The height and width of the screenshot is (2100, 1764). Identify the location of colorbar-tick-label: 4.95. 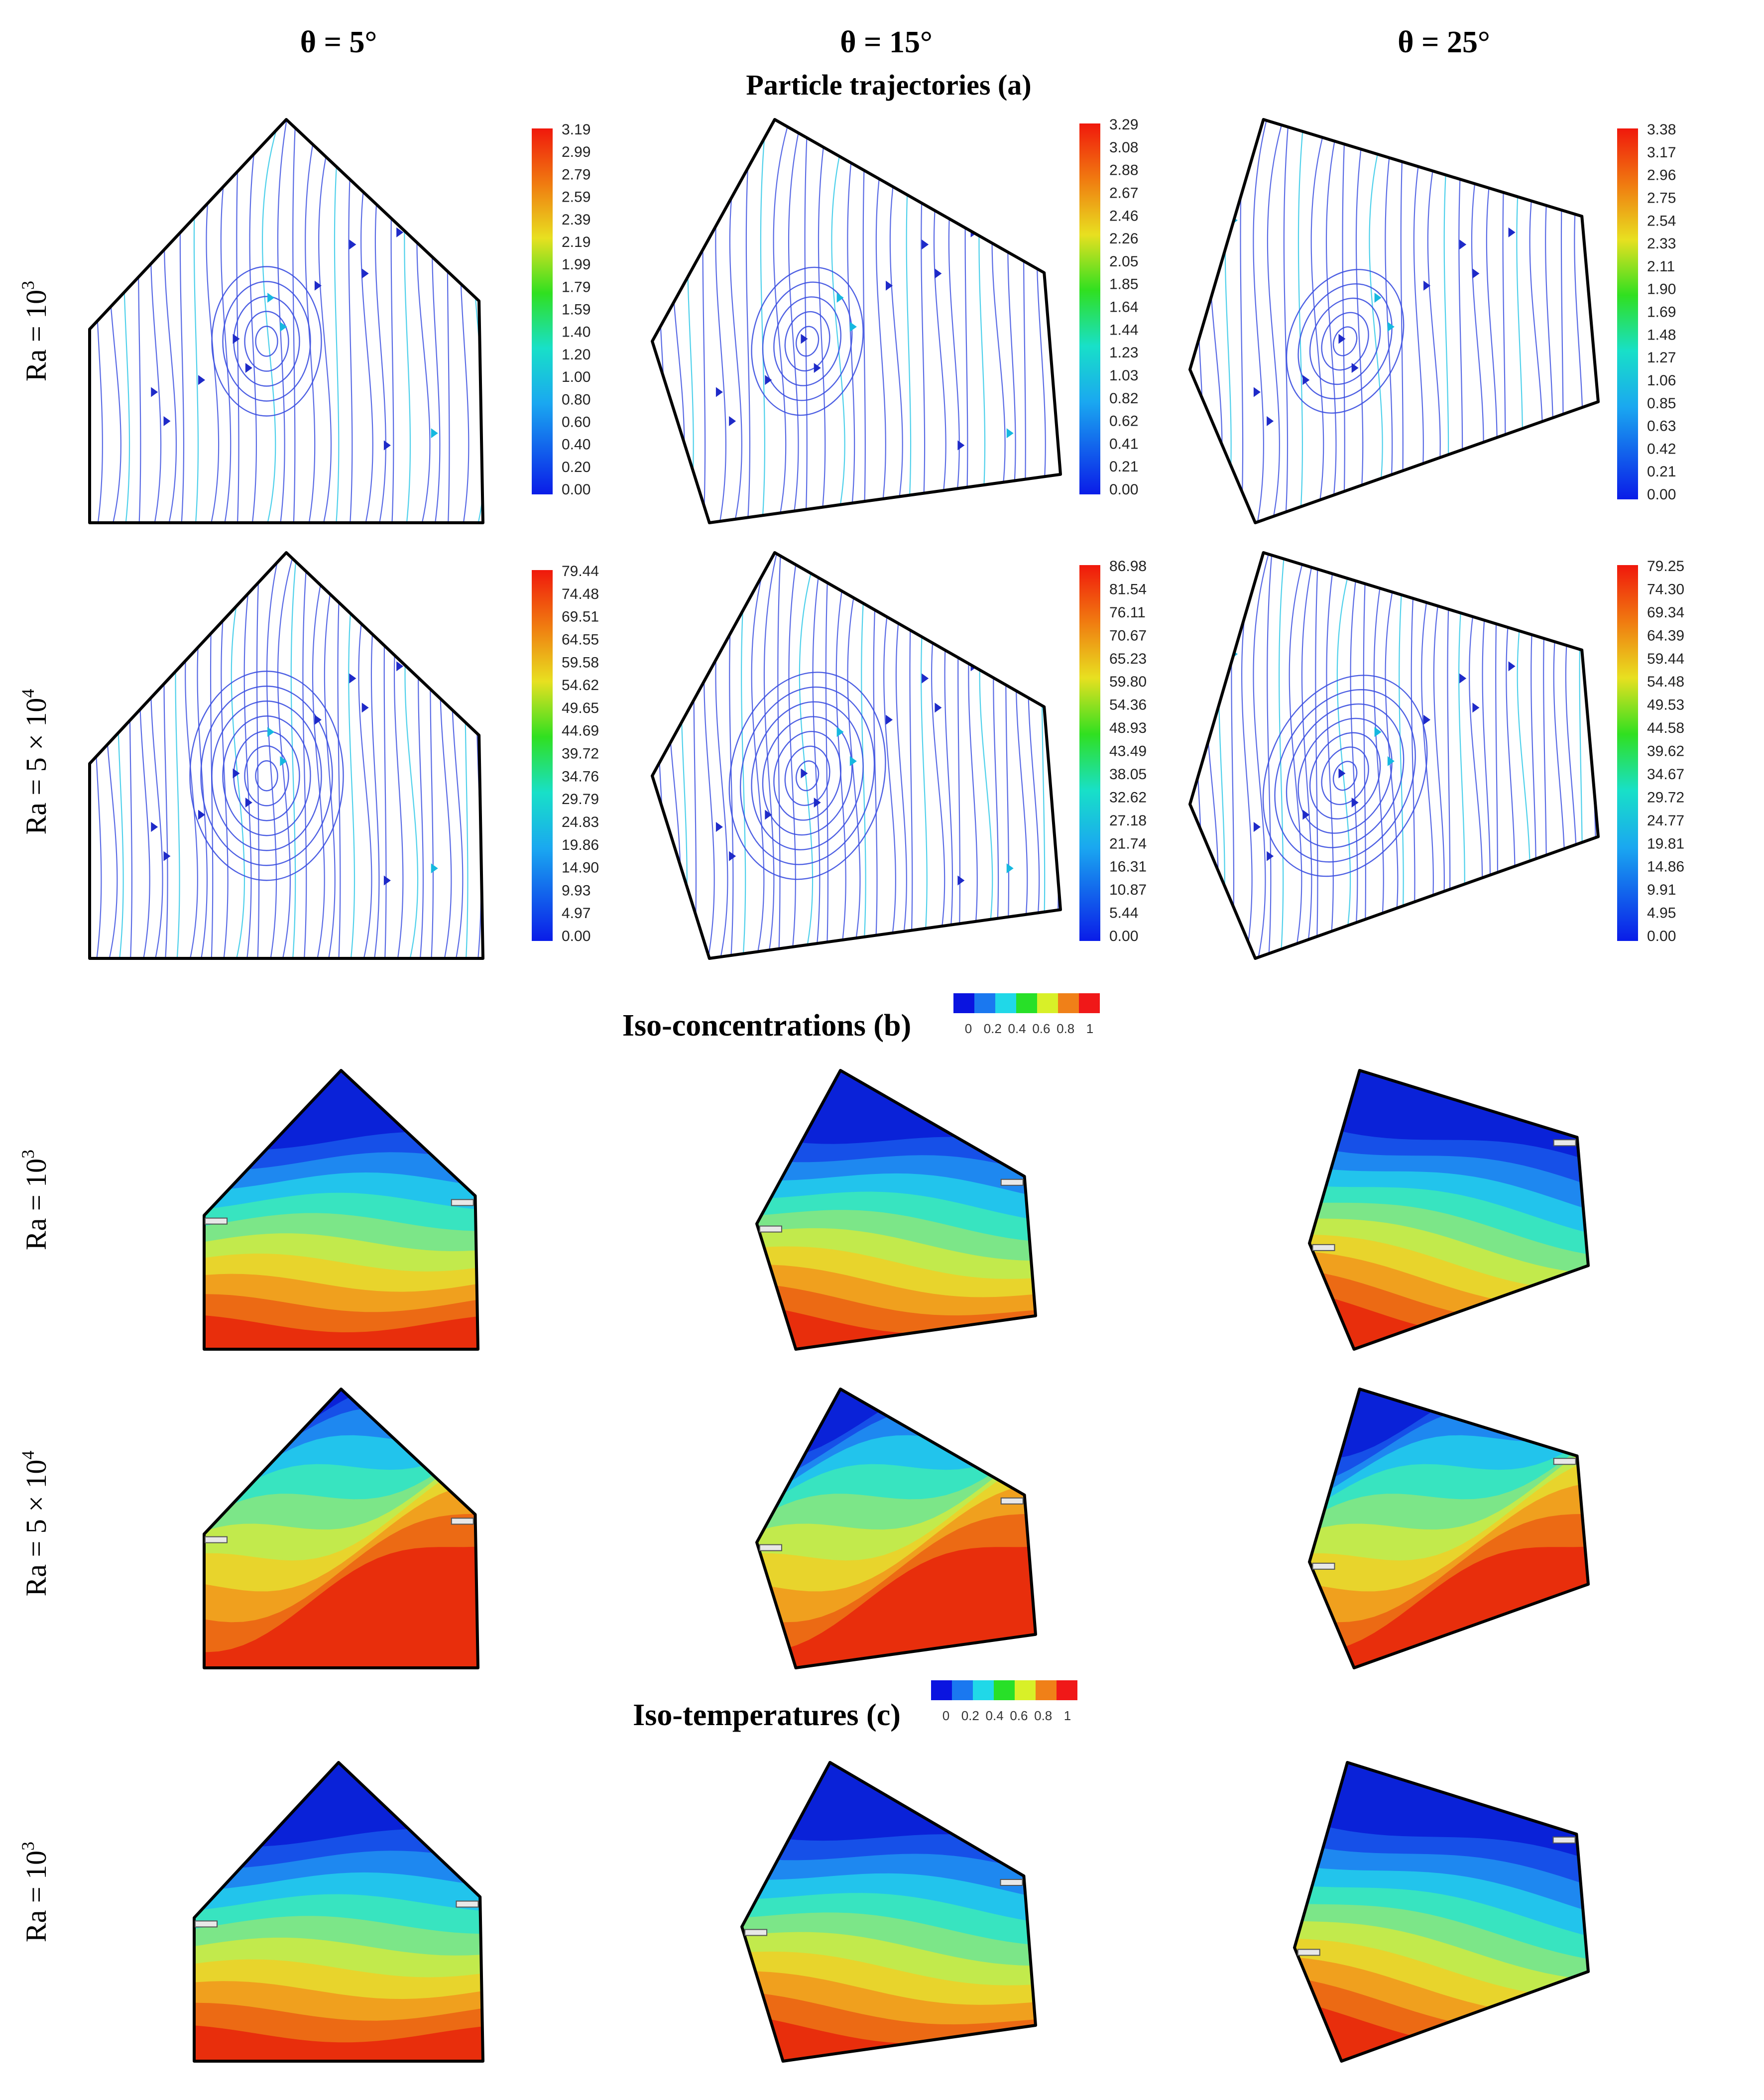
(1661, 913).